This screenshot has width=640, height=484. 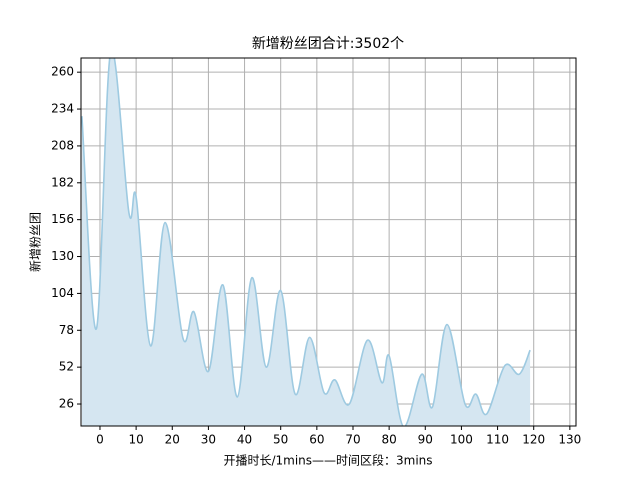 What do you see at coordinates (66, 367) in the screenshot?
I see `y-tick-label: 52` at bounding box center [66, 367].